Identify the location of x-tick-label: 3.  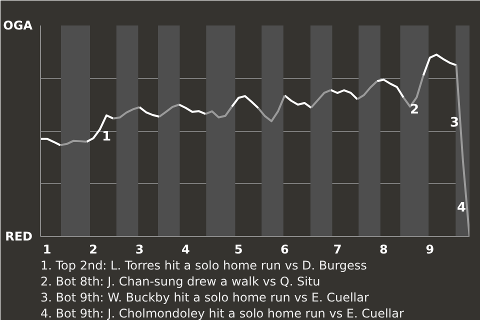
(139, 249).